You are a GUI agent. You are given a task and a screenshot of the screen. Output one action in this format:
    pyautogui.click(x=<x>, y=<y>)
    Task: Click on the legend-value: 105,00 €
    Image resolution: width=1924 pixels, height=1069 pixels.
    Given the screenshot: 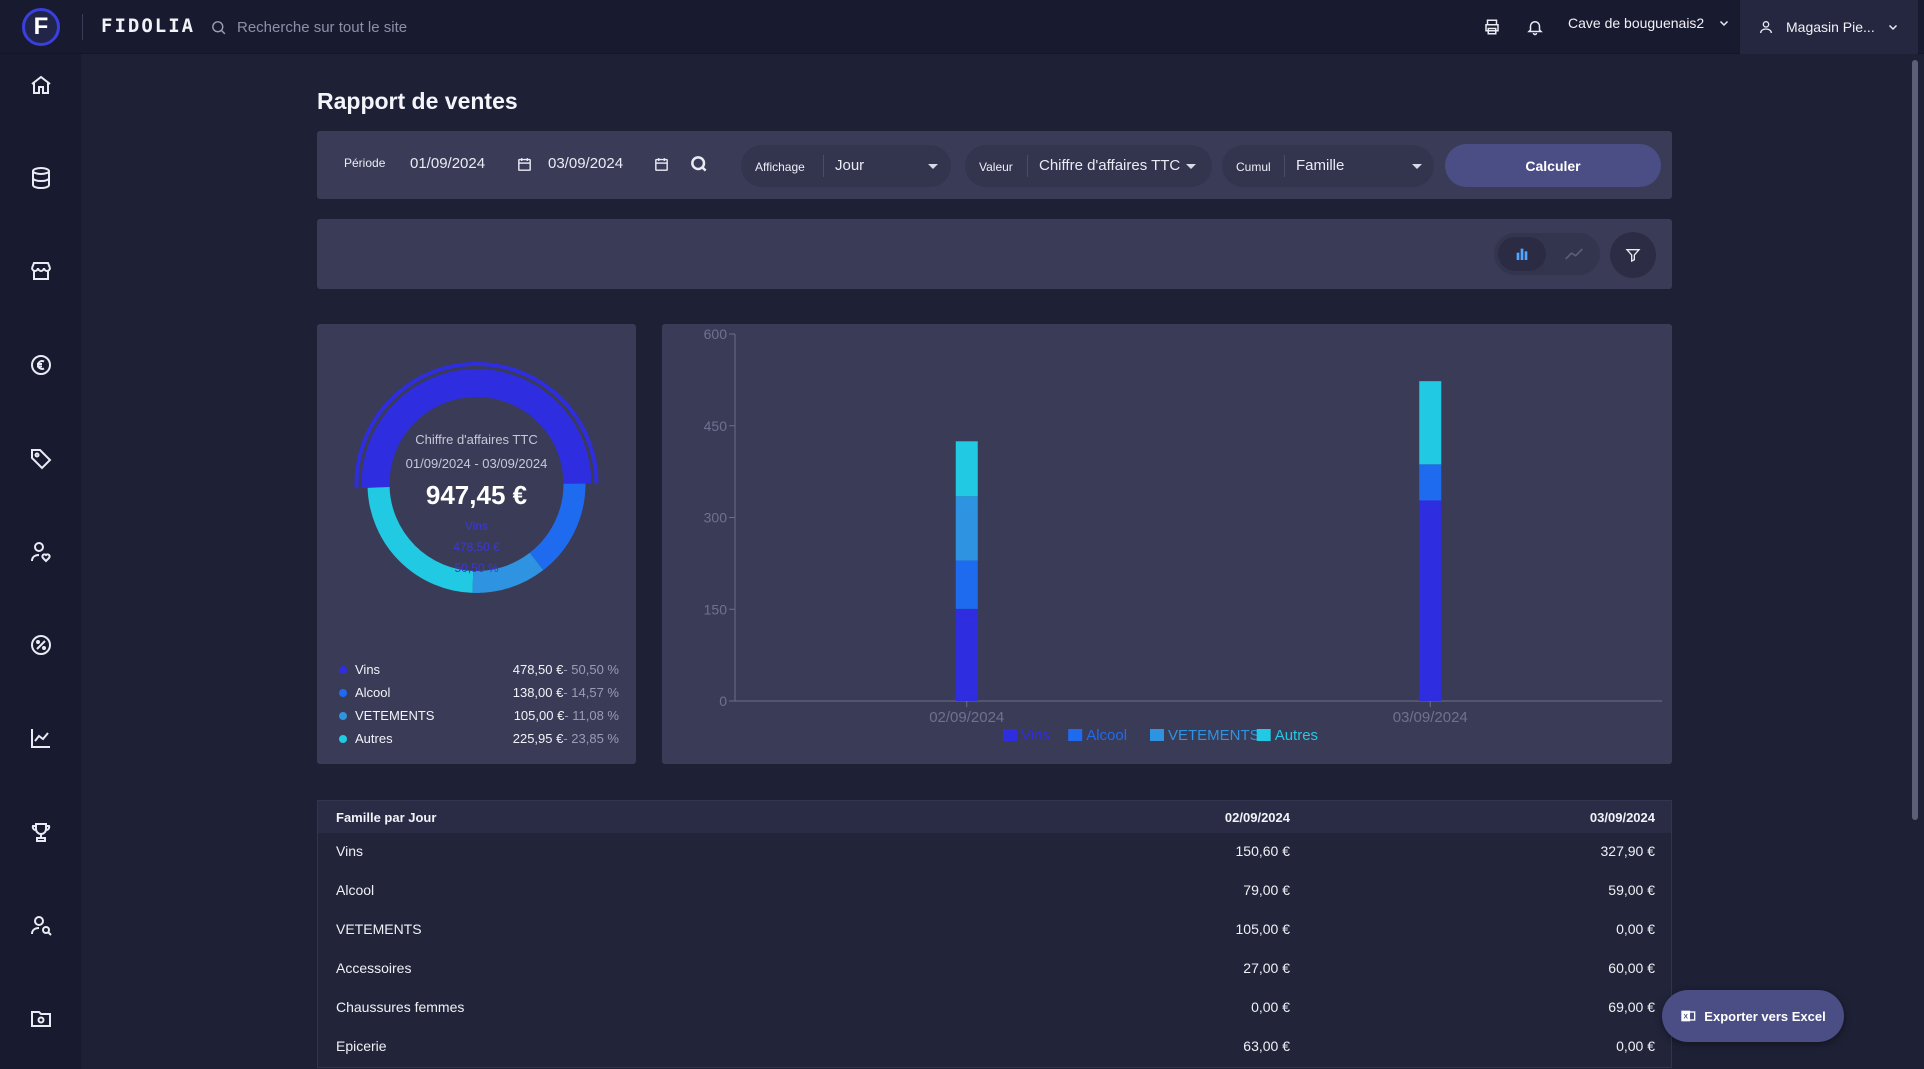 What is the action you would take?
    pyautogui.click(x=539, y=715)
    